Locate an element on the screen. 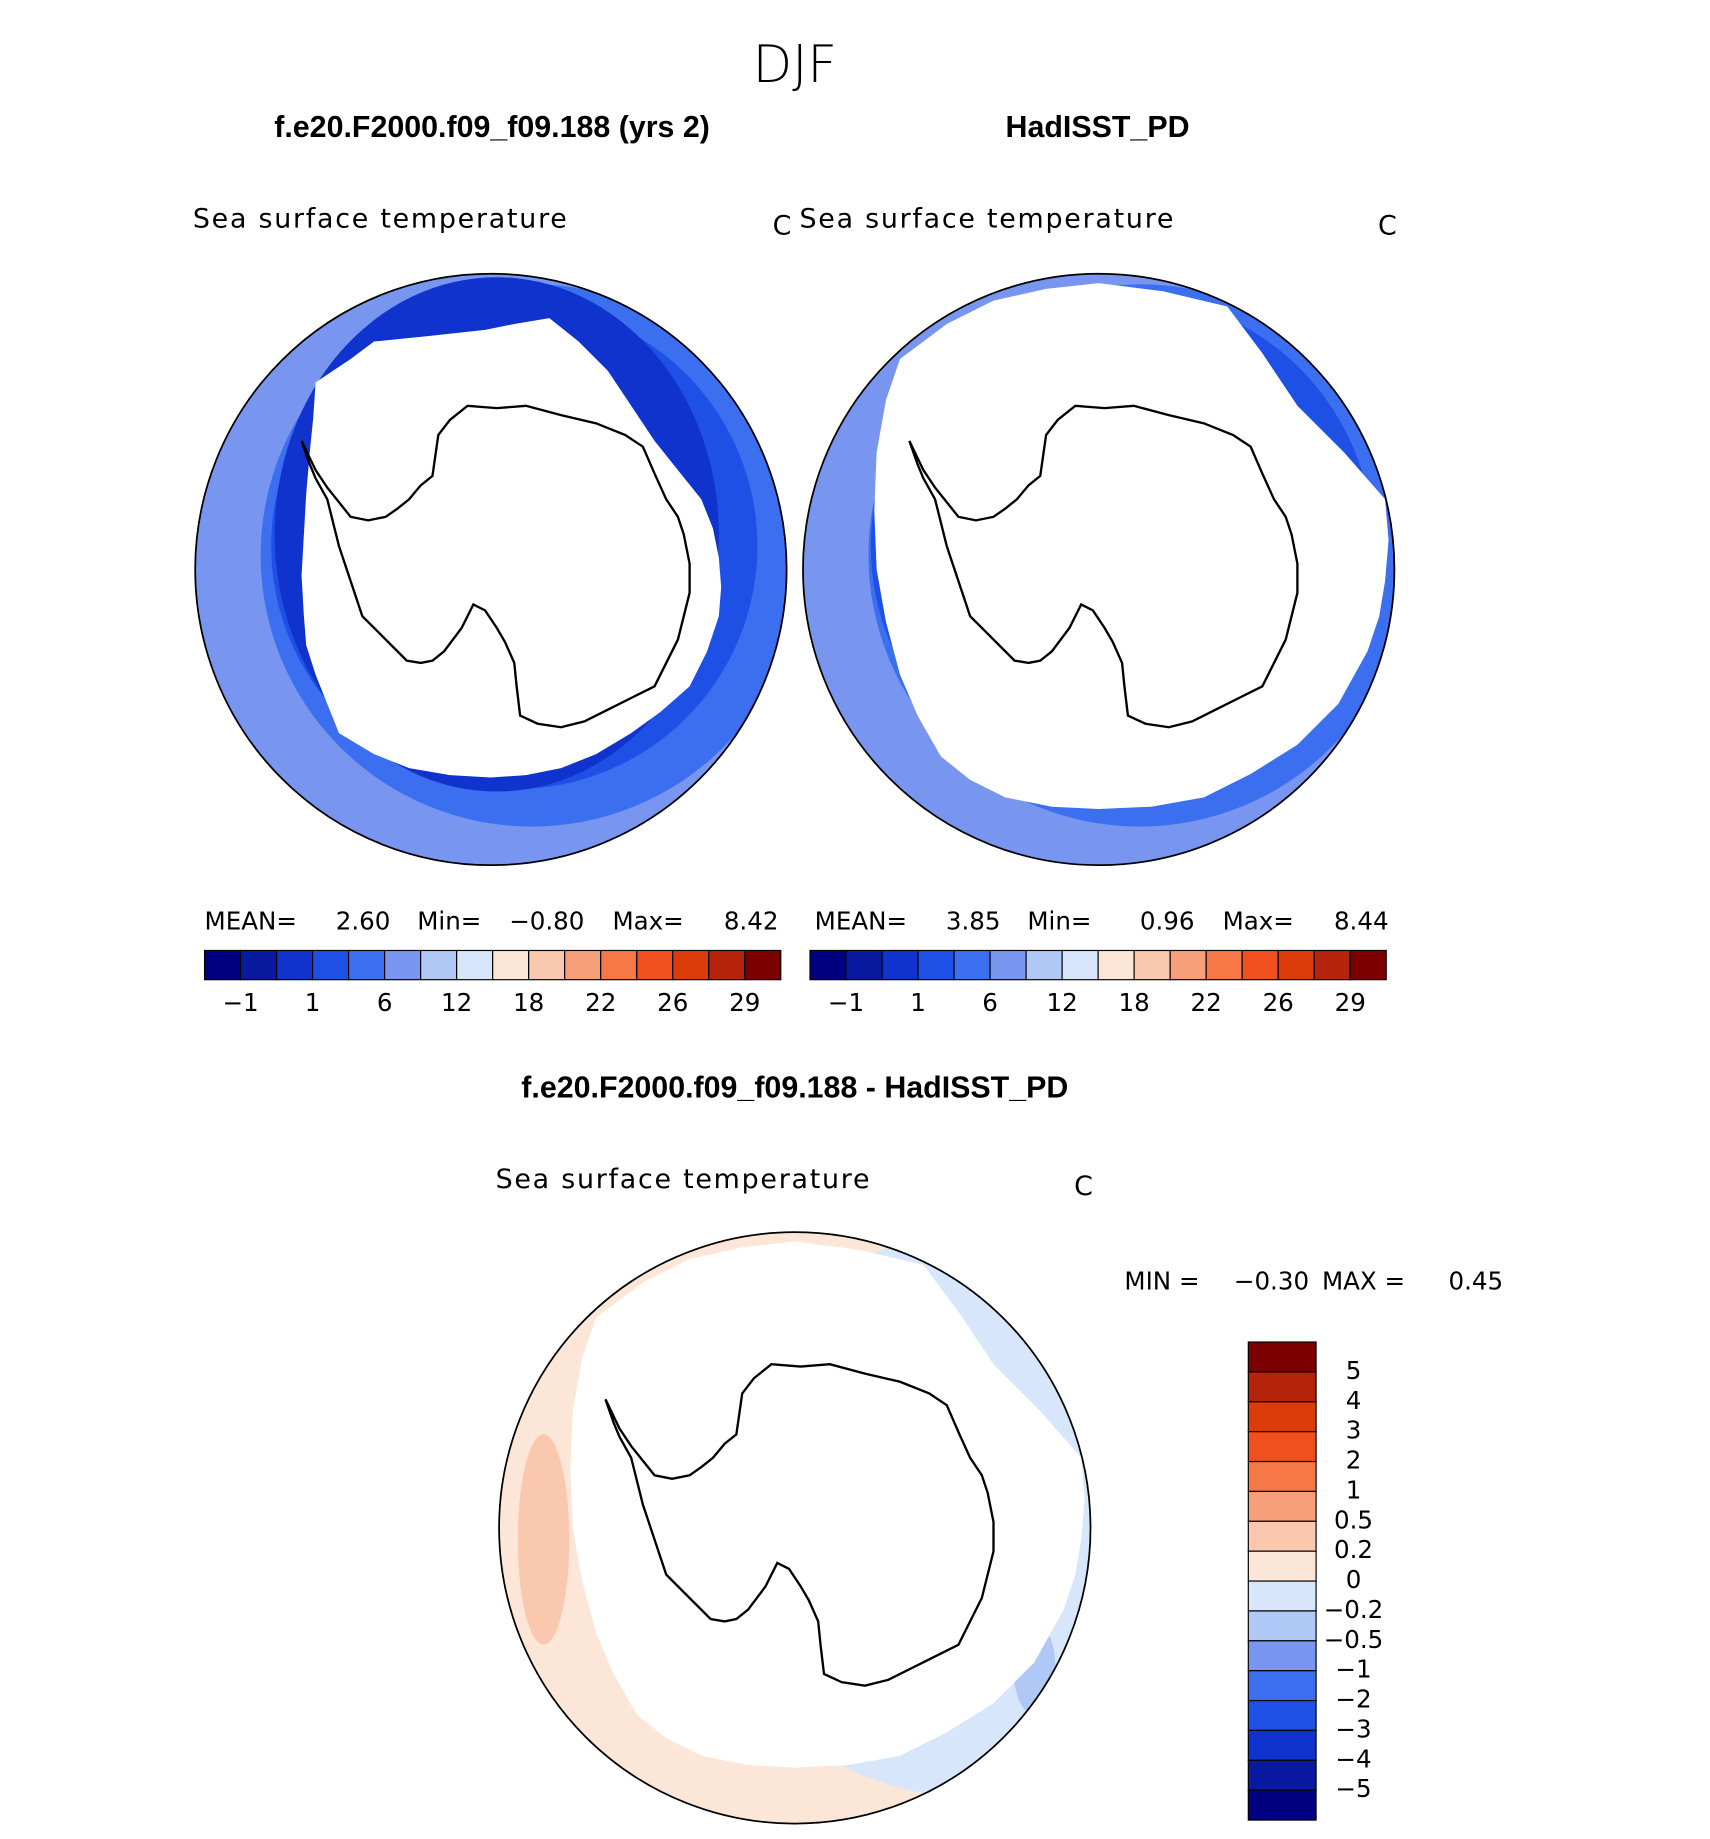 This screenshot has height=1839, width=1710. colorbar-label: 5 is located at coordinates (1354, 1370).